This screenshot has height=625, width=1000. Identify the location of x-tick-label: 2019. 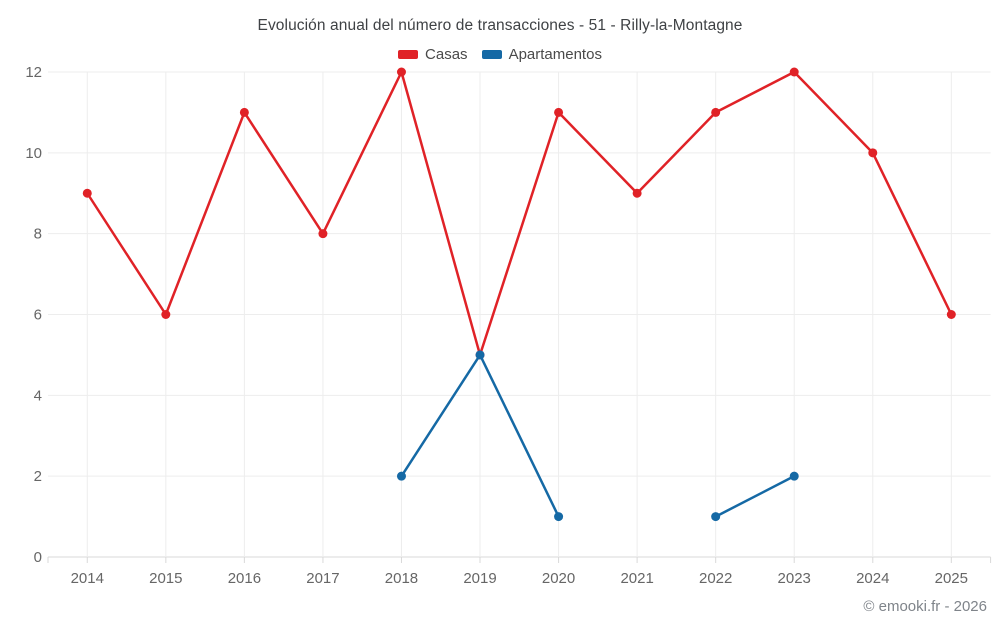
(479, 578).